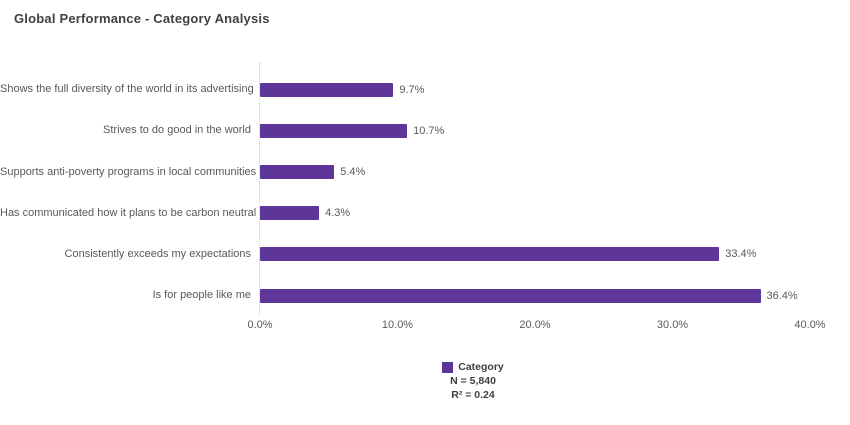 The image size is (850, 425). Describe the element at coordinates (741, 254) in the screenshot. I see `value-label: 33.4%` at that location.